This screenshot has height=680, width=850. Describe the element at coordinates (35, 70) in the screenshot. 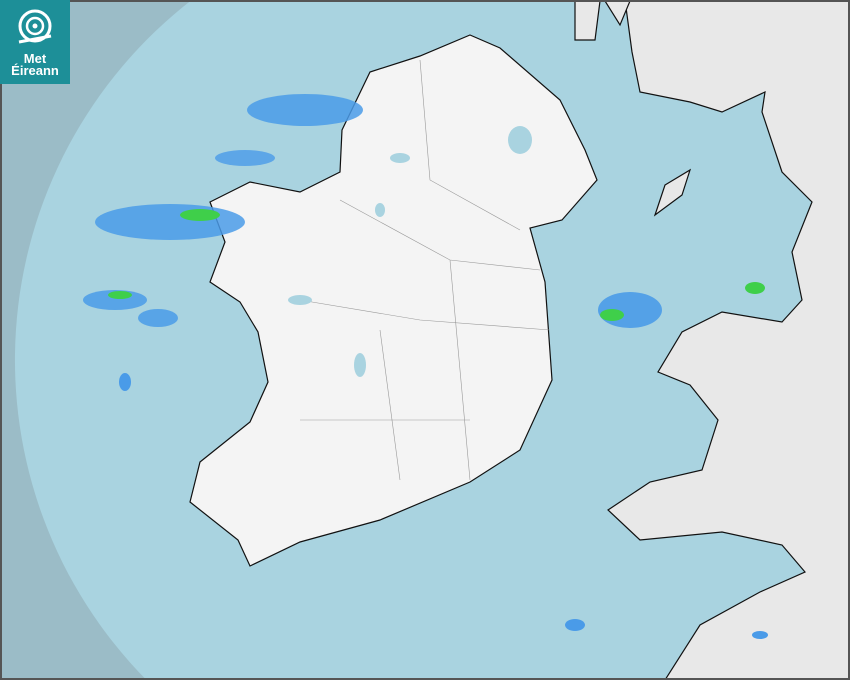

I see `logo-text-eireann: Éireann` at that location.